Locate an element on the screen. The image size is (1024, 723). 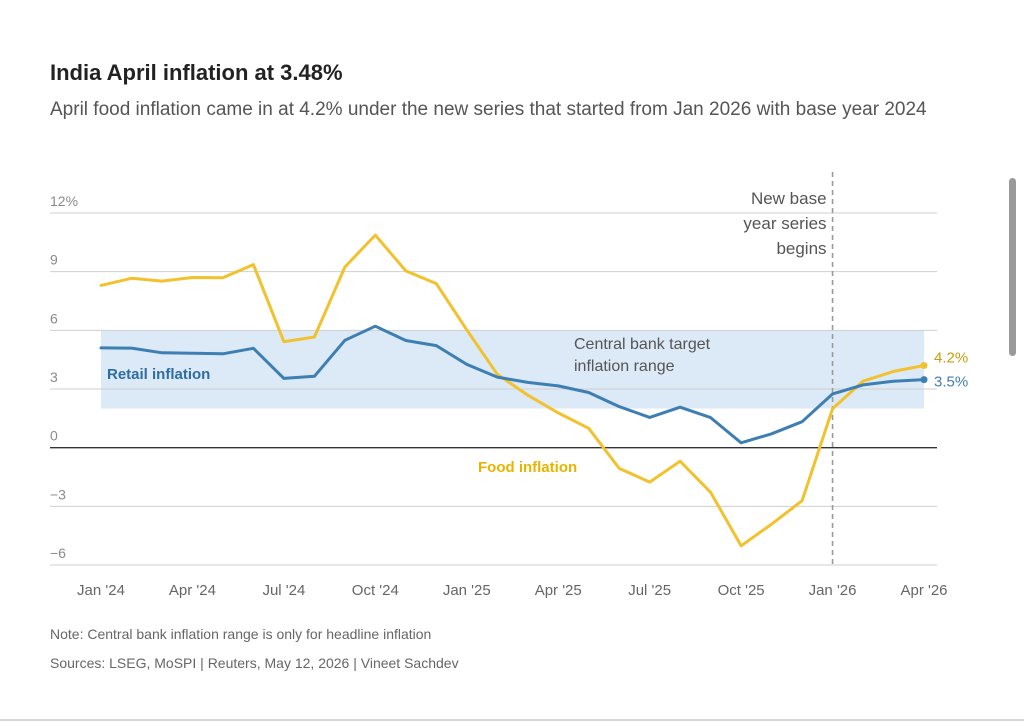
new-series-annotation: New base is located at coordinates (789, 198).